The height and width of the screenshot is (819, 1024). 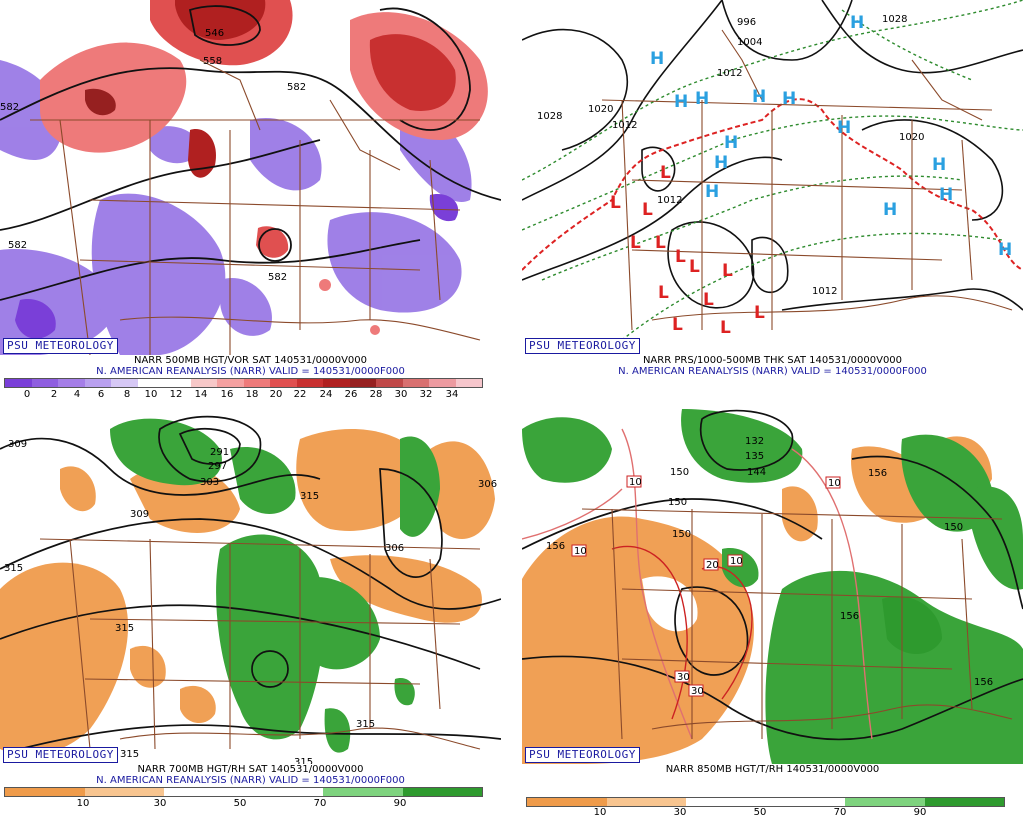 What do you see at coordinates (351, 394) in the screenshot?
I see `colorbar-tick: 26` at bounding box center [351, 394].